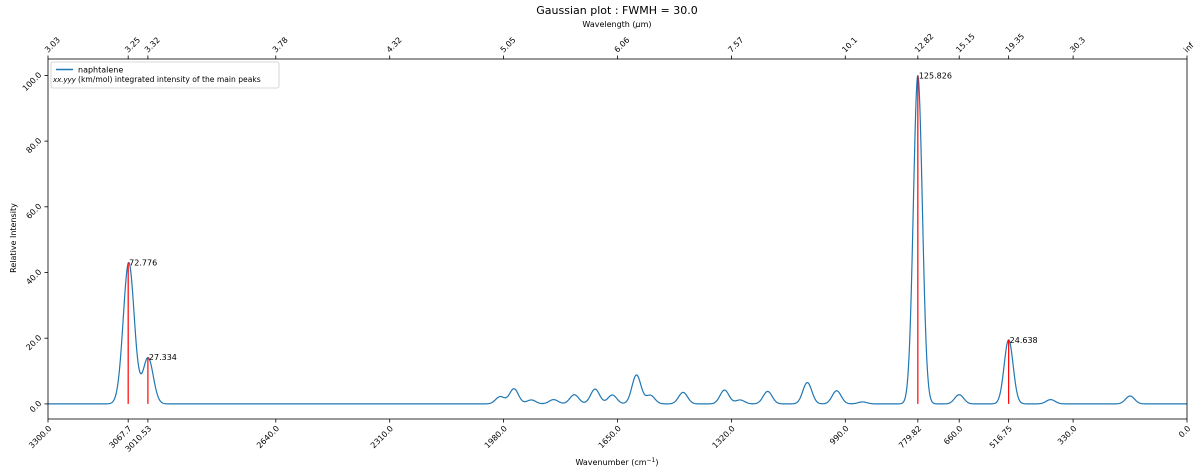 The image size is (1195, 476). I want to click on y-tick-label: 20.0, so click(33, 342).